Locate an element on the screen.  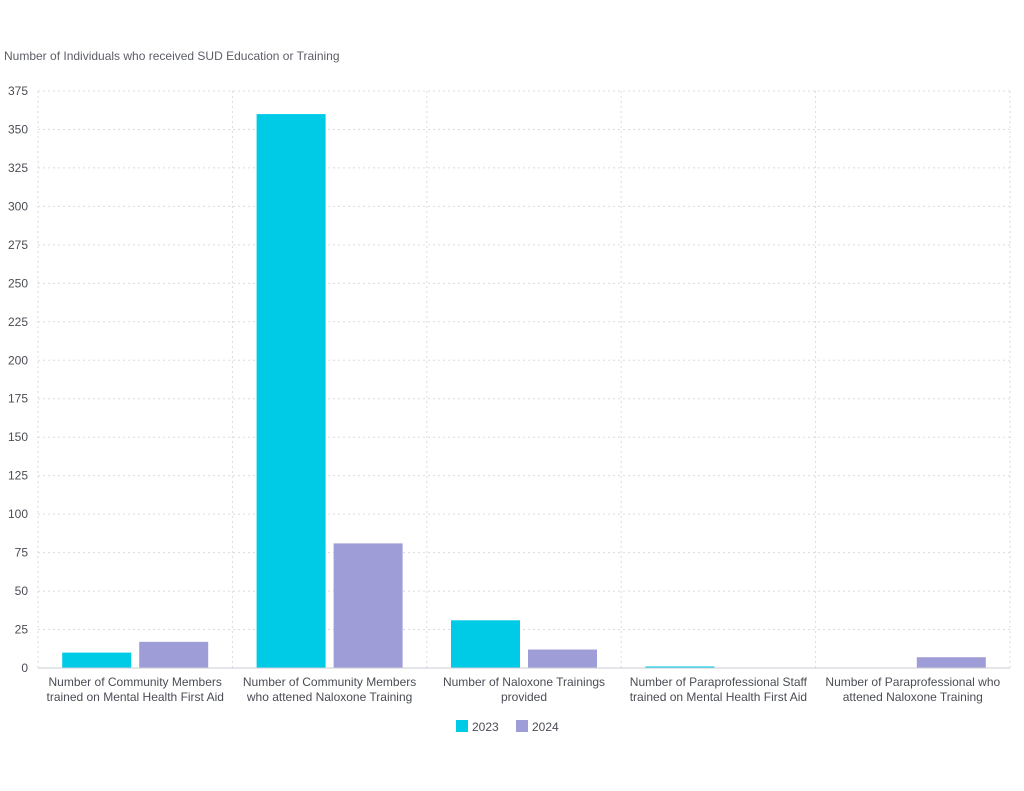
legend-label: 2024 is located at coordinates (545, 727).